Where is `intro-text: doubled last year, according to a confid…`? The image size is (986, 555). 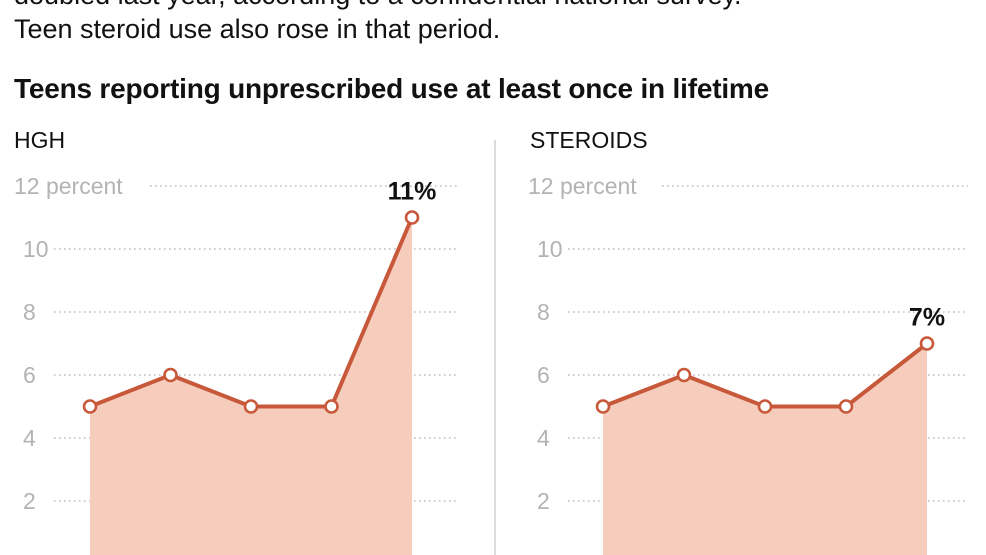
intro-text: doubled last year, according to a confid… is located at coordinates (496, 23).